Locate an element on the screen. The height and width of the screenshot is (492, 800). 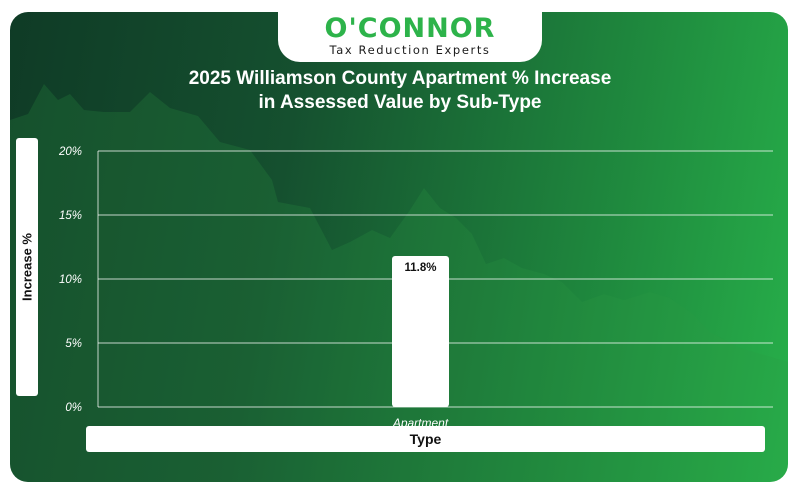
y-tick-label: 5% is located at coordinates (73, 344).